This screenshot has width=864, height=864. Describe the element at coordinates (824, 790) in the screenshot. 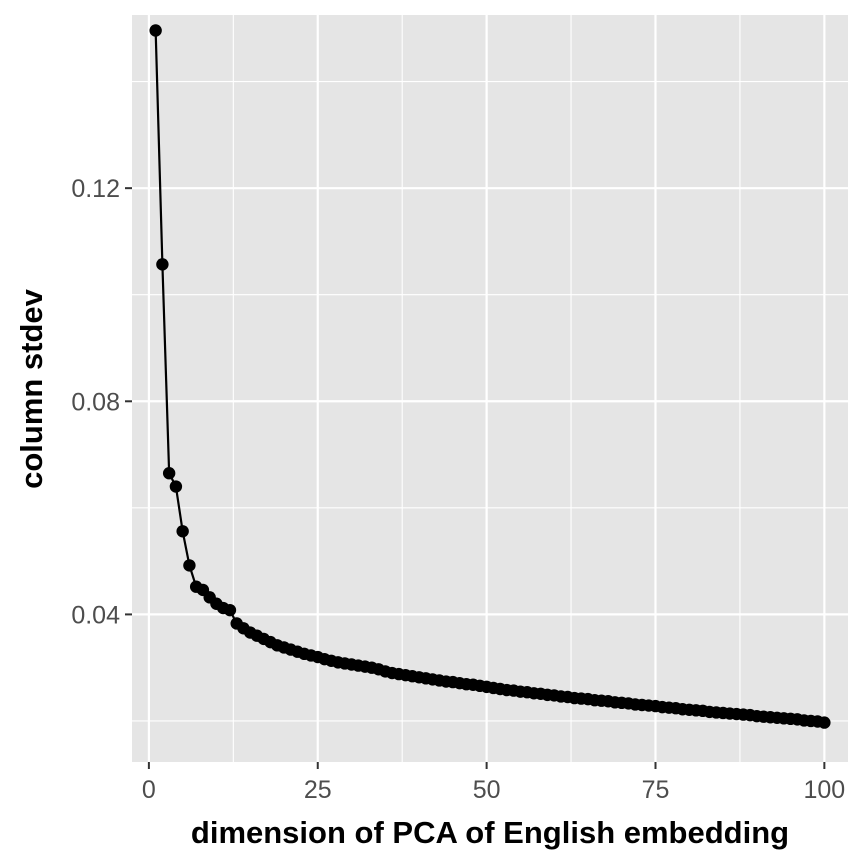

I see `x-tick-label: 100` at that location.